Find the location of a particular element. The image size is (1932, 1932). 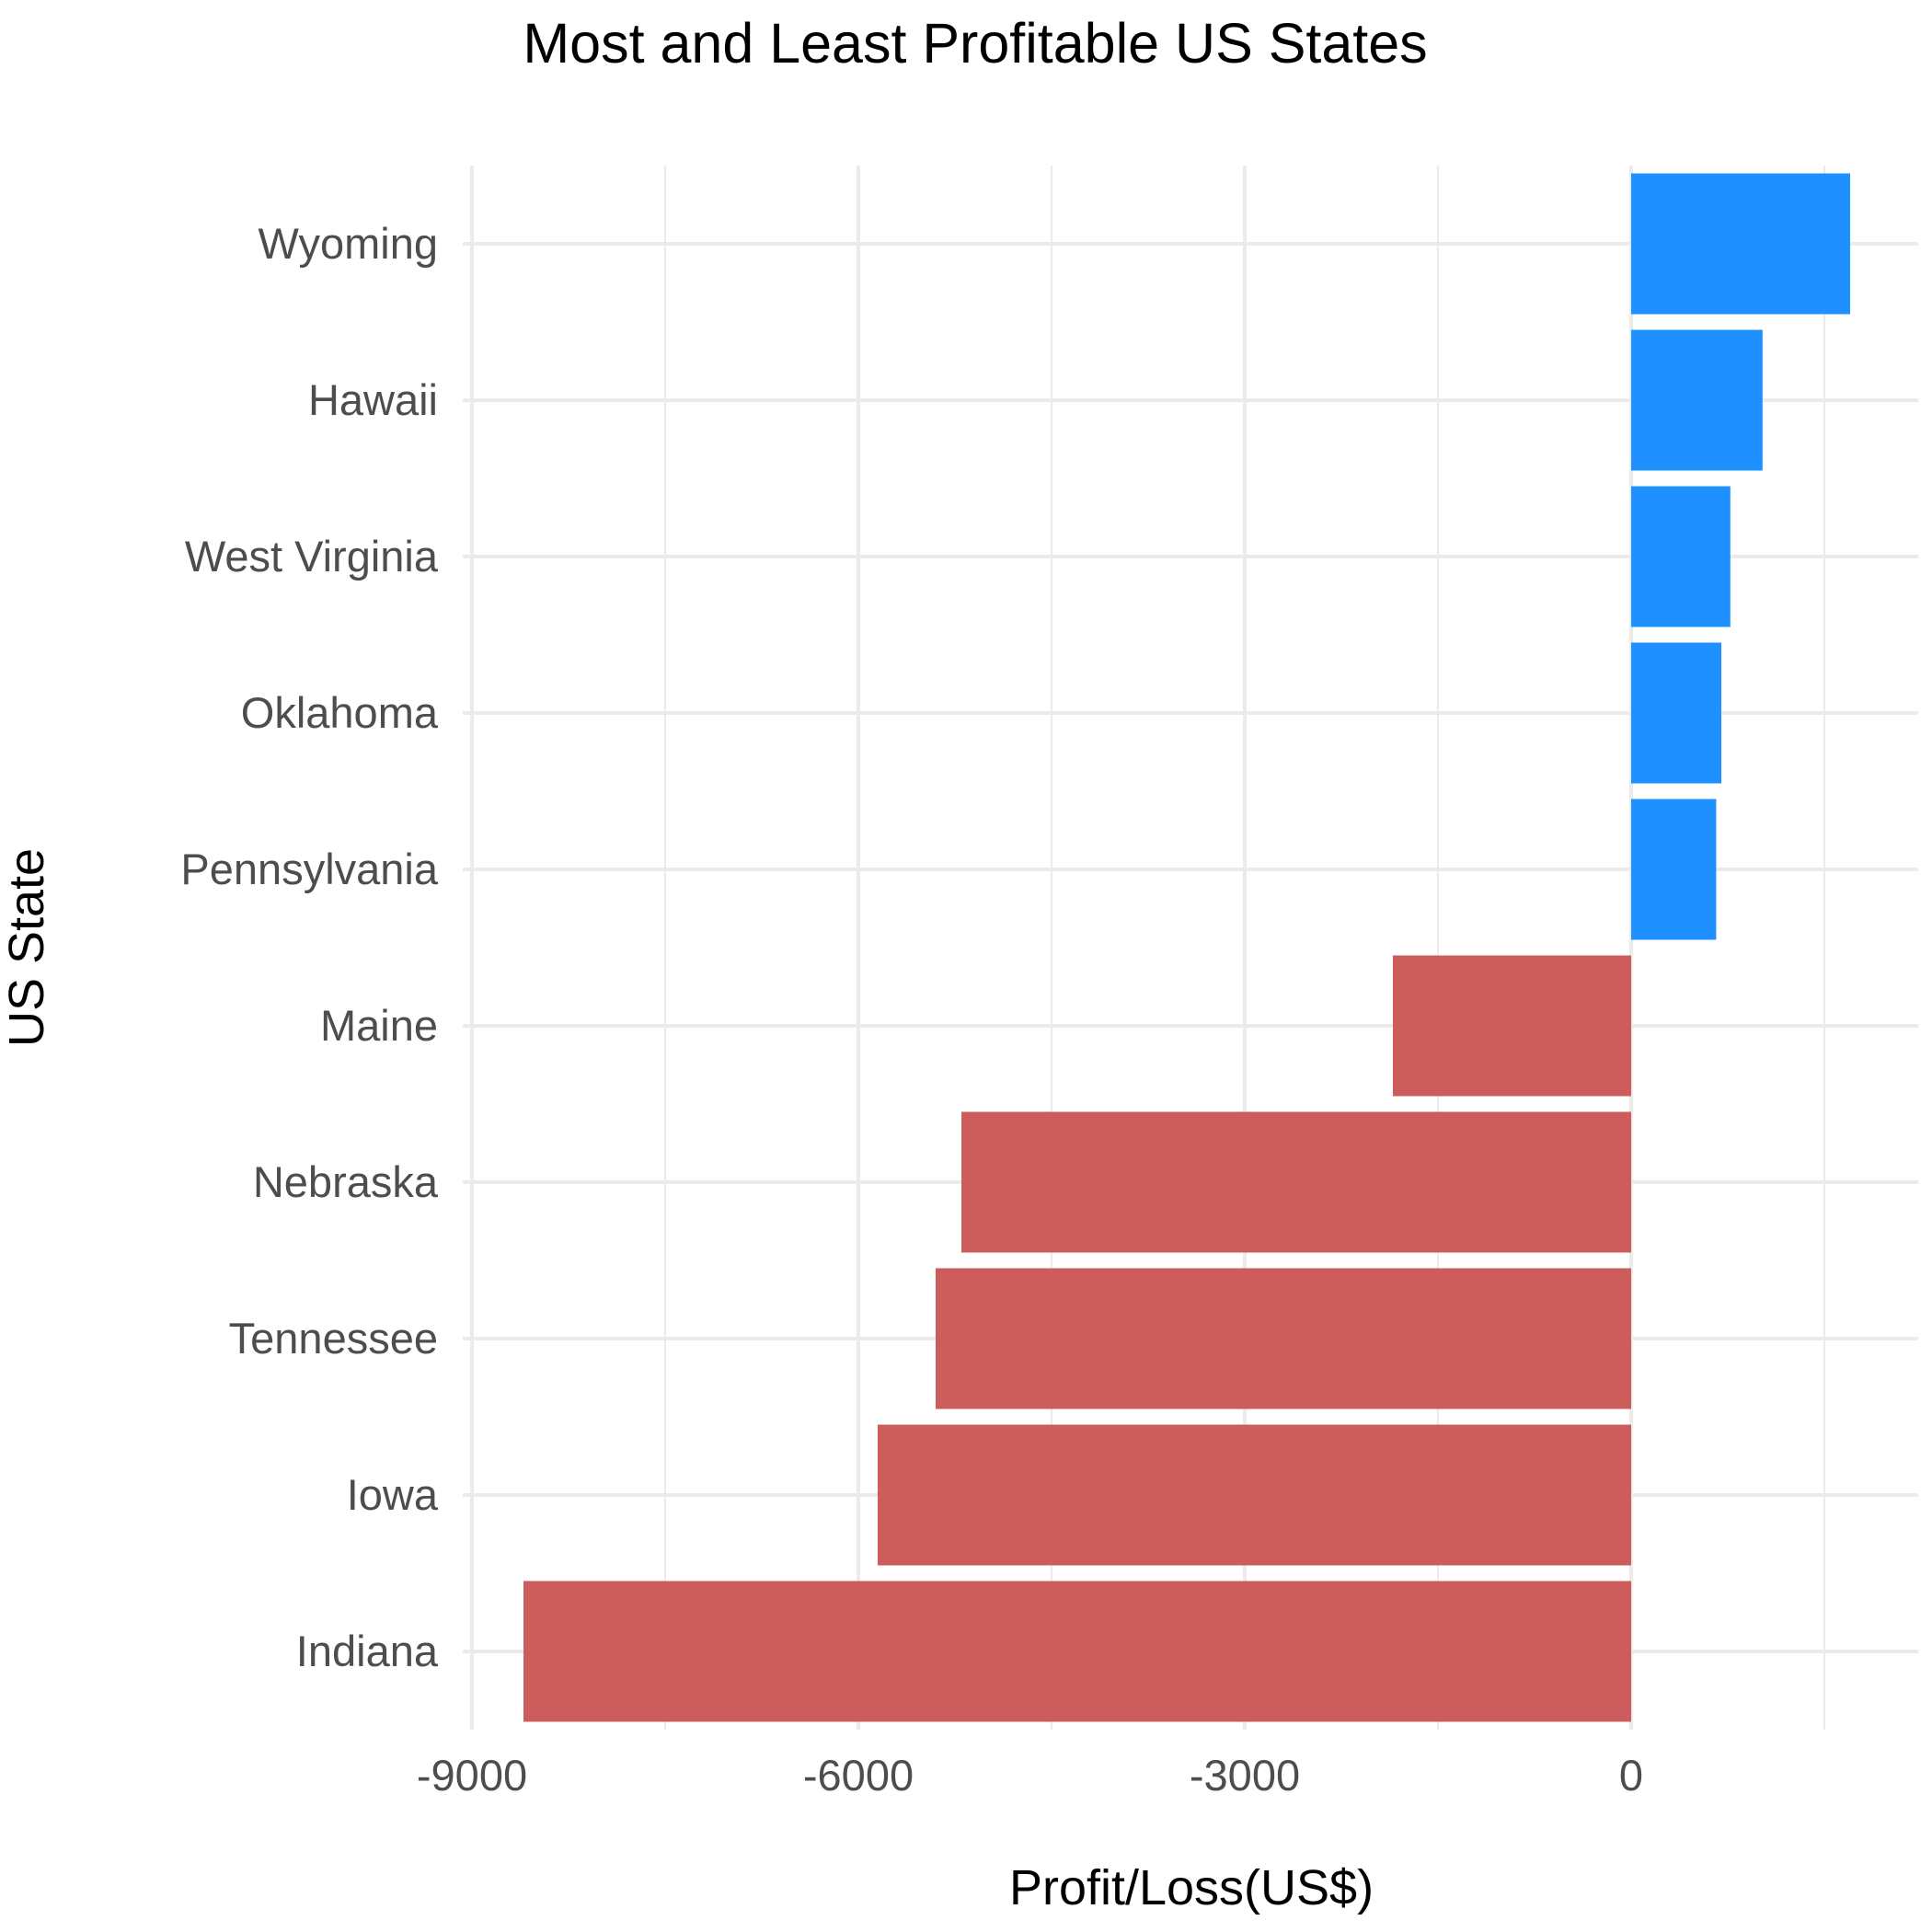

bar-pennsylvania is located at coordinates (1674, 869).